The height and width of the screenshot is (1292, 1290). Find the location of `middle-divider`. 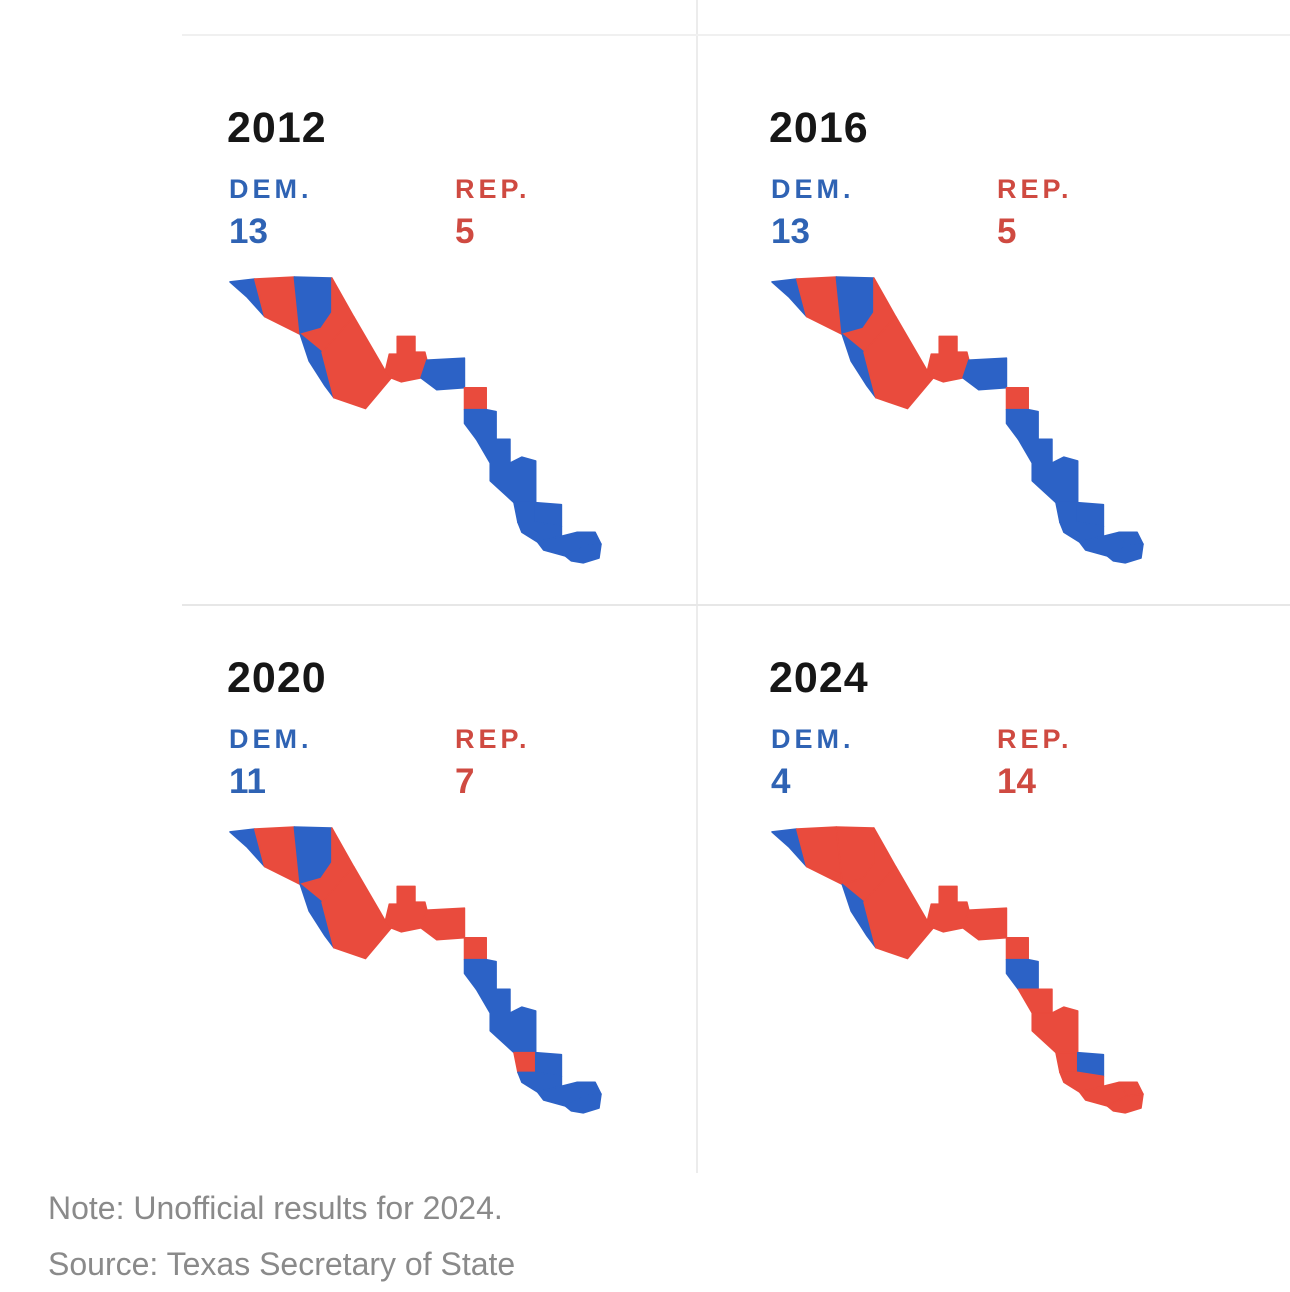

middle-divider is located at coordinates (736, 605).